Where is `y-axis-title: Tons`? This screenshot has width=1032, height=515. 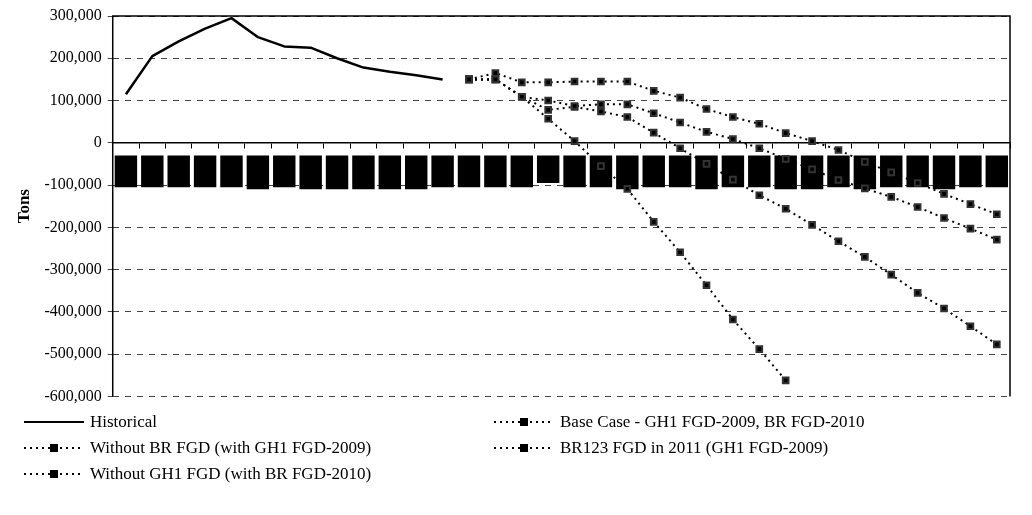 y-axis-title: Tons is located at coordinates (23, 206).